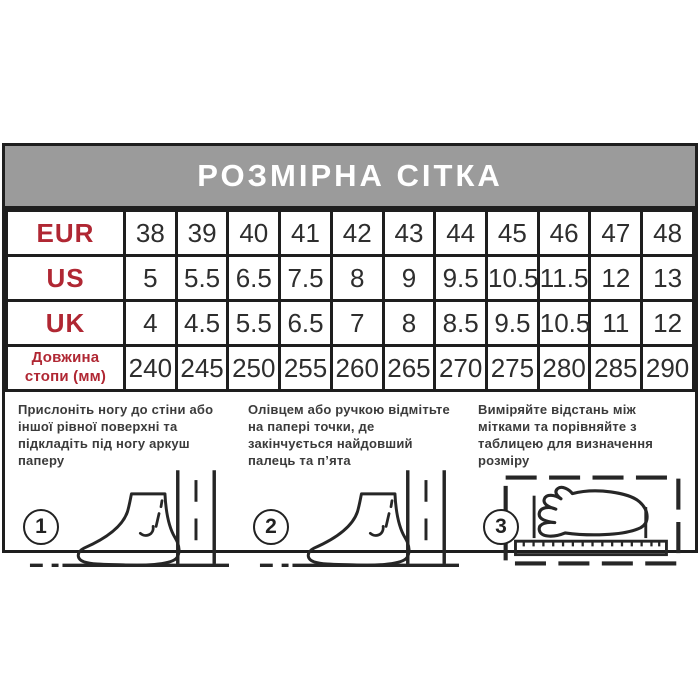 The height and width of the screenshot is (700, 700). I want to click on foot-ruler-measure-icon, so click(592, 520).